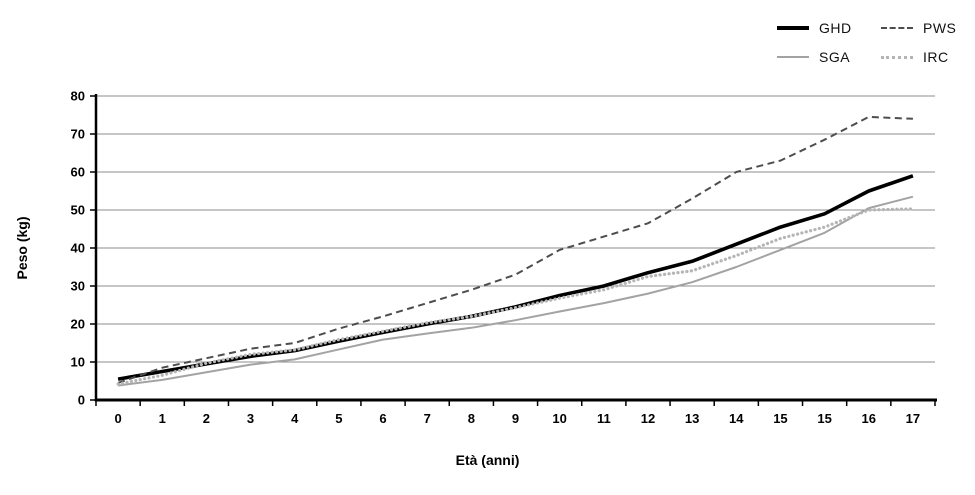 The width and height of the screenshot is (975, 495). What do you see at coordinates (471, 418) in the screenshot?
I see `x-tick-label: 8` at bounding box center [471, 418].